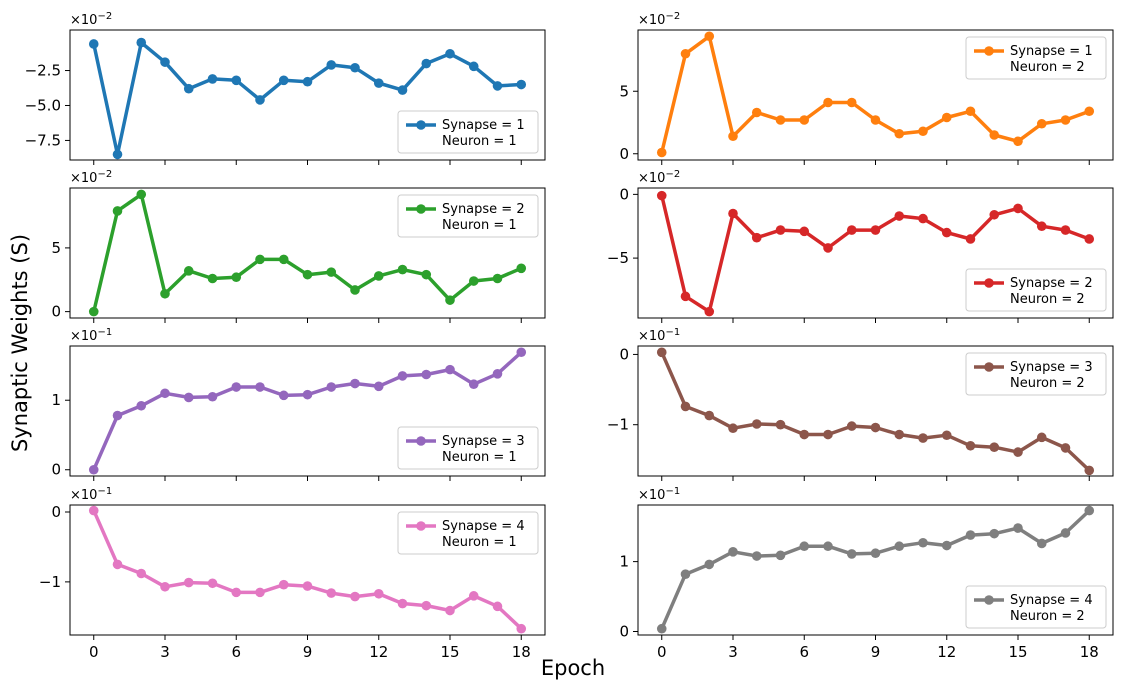 This screenshot has width=1124, height=688. I want to click on x-tick-label: 0, so click(94, 652).